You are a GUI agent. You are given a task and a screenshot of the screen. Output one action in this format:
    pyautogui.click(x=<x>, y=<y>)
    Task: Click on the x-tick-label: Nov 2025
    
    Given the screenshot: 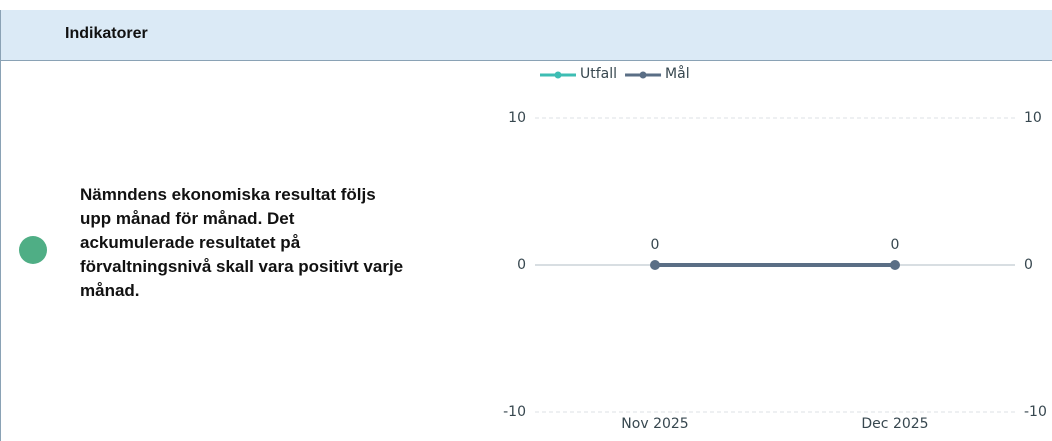 What is the action you would take?
    pyautogui.click(x=654, y=424)
    